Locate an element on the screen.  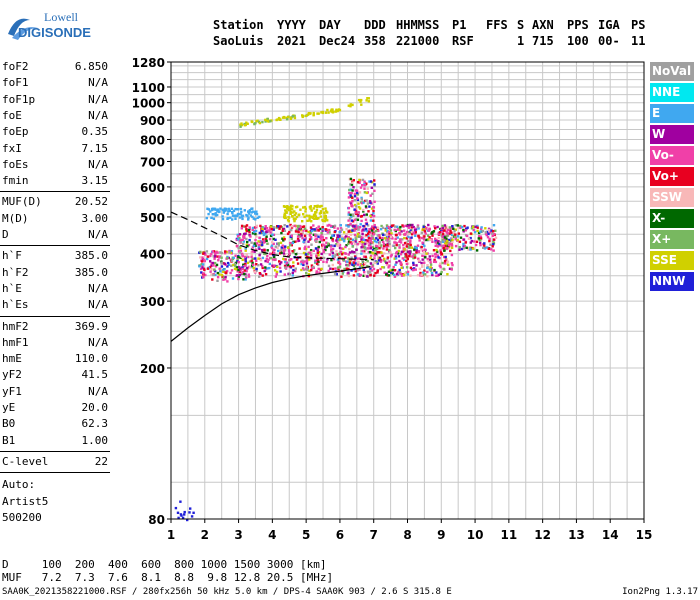
param-divider is located at coordinates (55, 473).